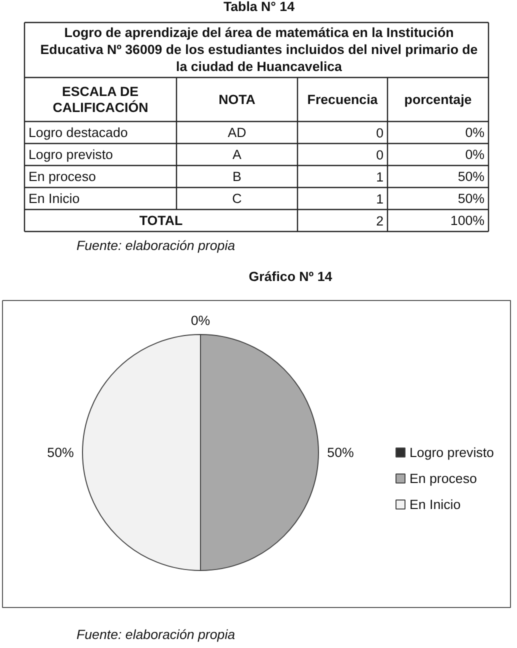  Describe the element at coordinates (237, 154) in the screenshot. I see `text: A` at that location.